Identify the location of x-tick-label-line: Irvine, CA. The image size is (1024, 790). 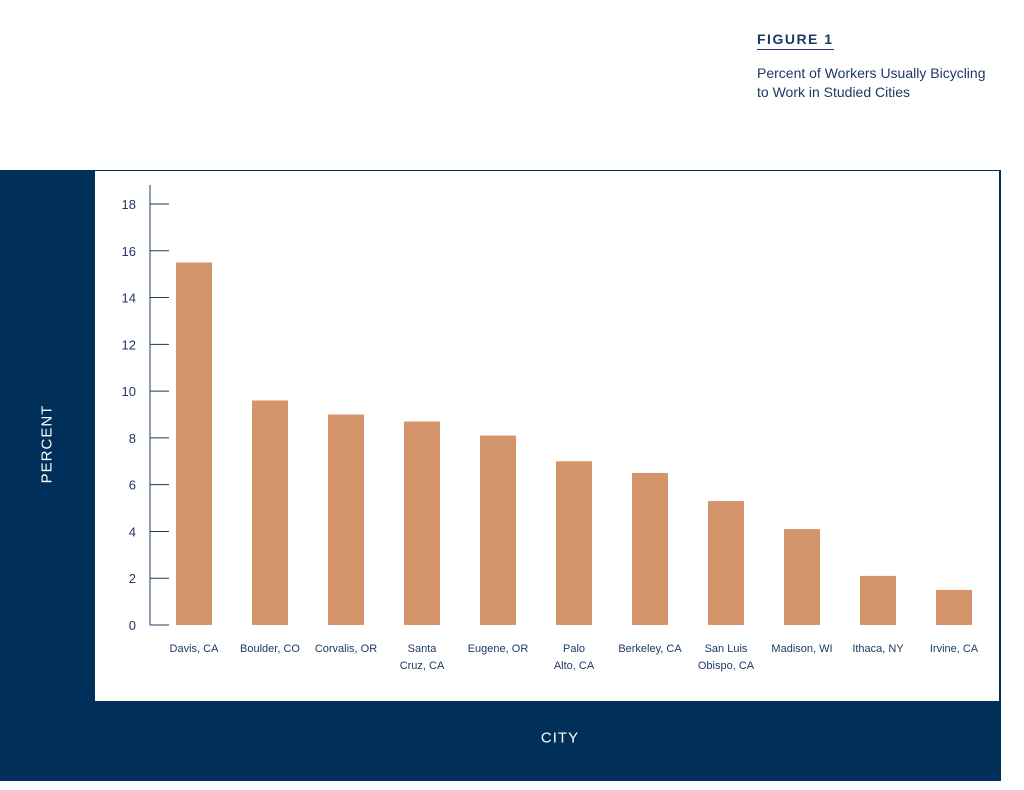
(954, 649).